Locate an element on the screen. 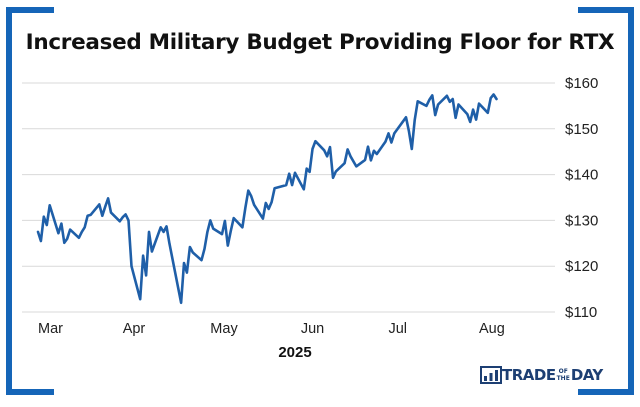 The width and height of the screenshot is (640, 407). y-tick-label: $110 is located at coordinates (581, 312).